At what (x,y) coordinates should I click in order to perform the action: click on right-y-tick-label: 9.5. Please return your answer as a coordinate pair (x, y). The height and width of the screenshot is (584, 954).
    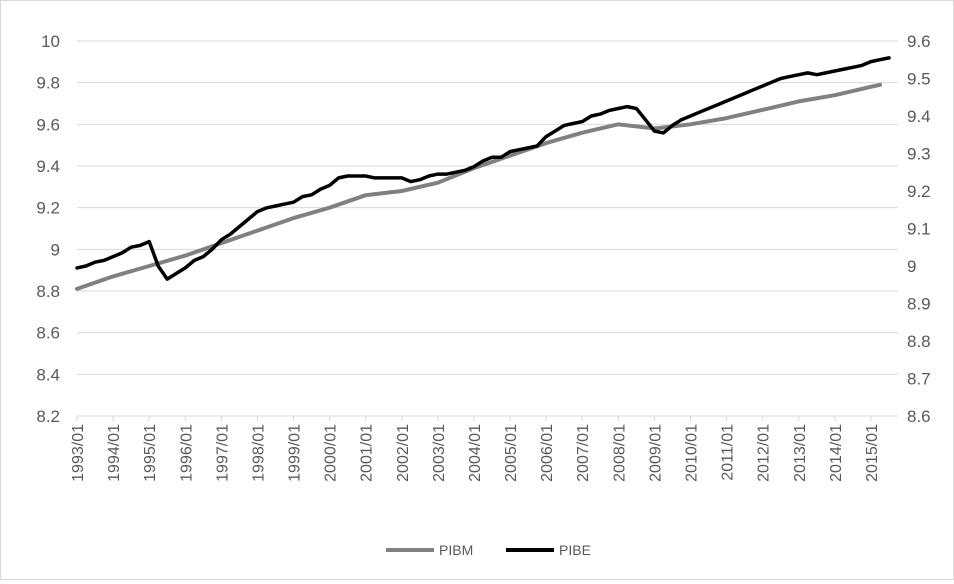
    Looking at the image, I should click on (919, 79).